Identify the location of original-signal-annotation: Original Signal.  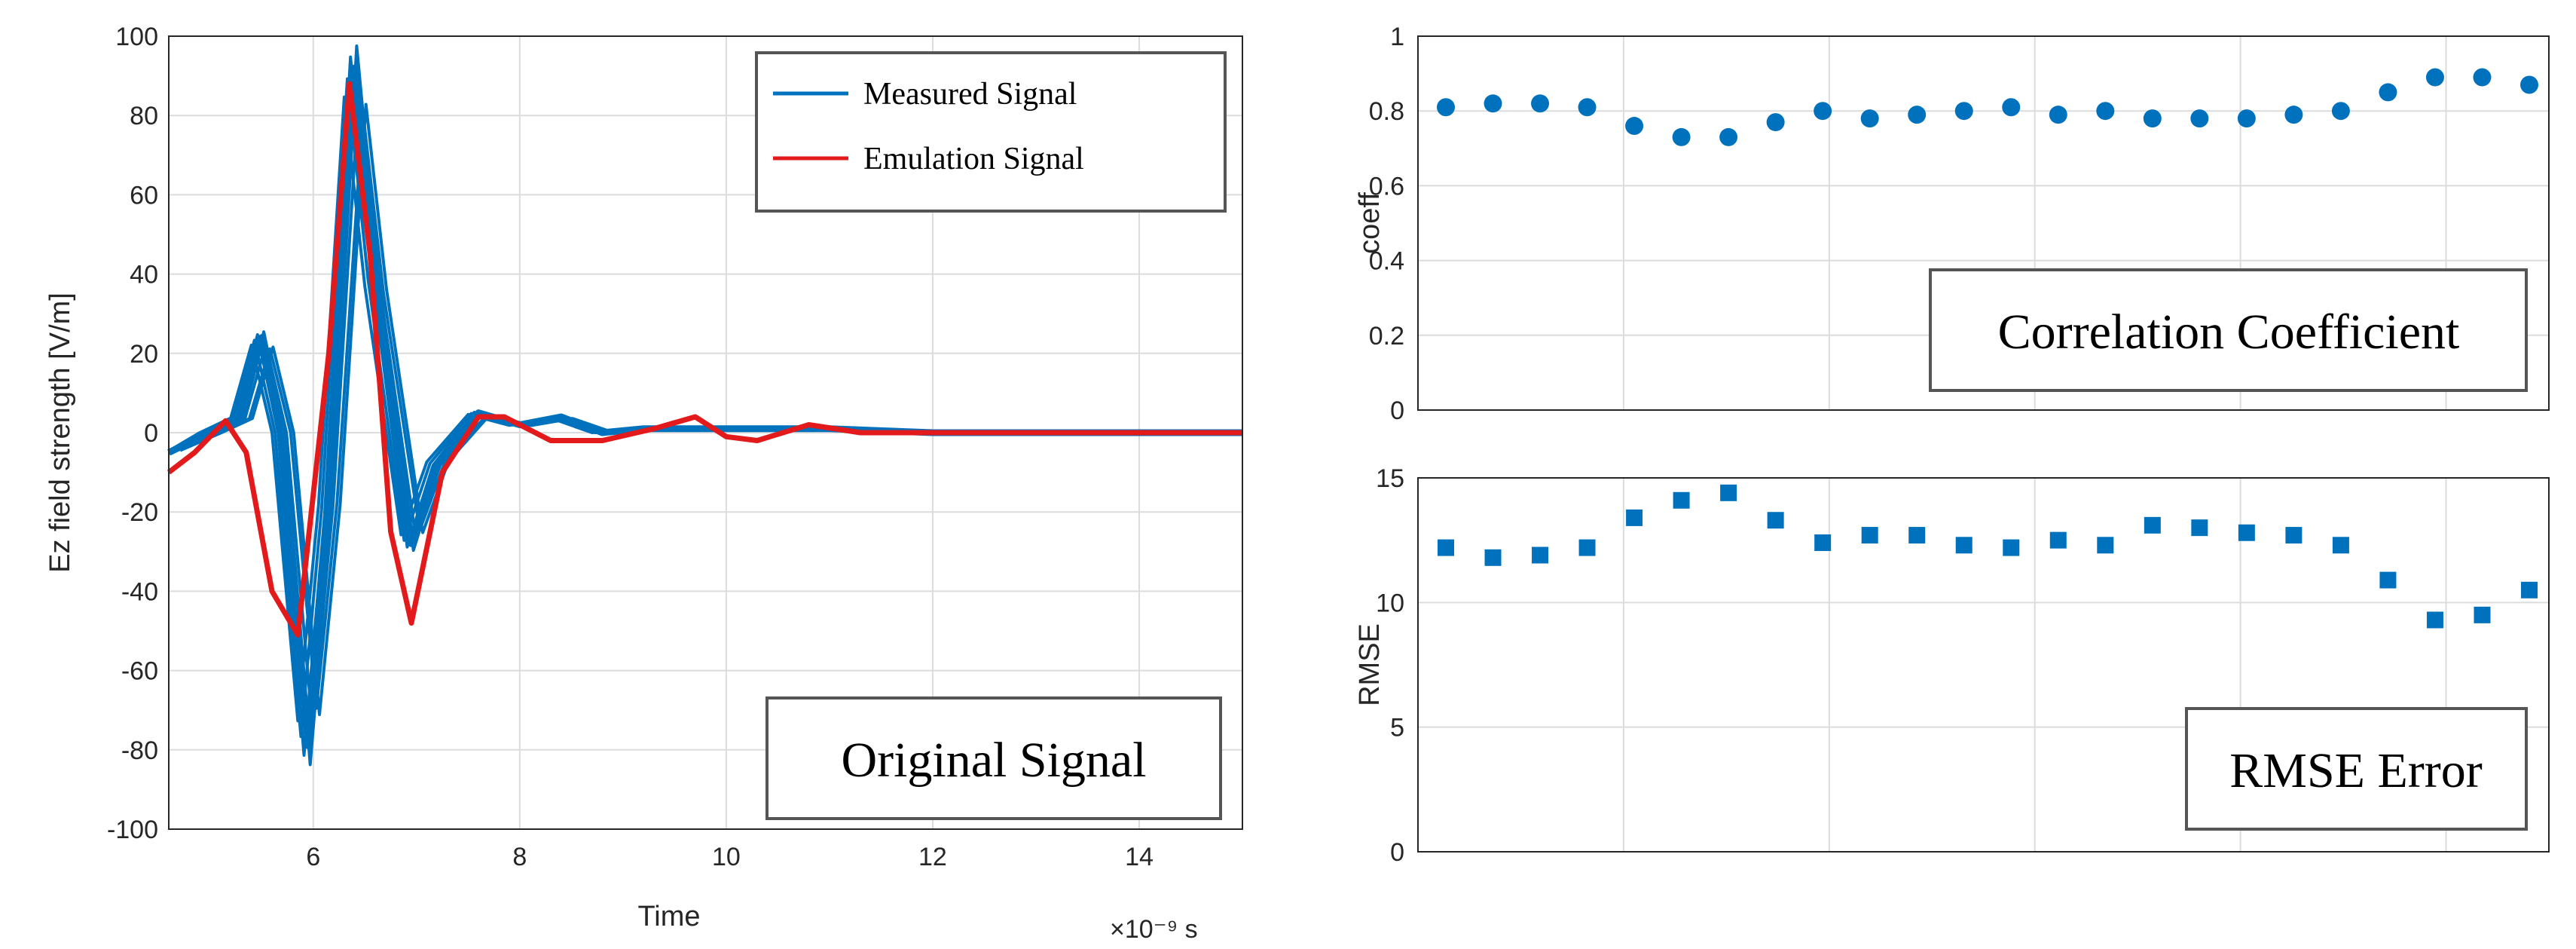
(994, 760).